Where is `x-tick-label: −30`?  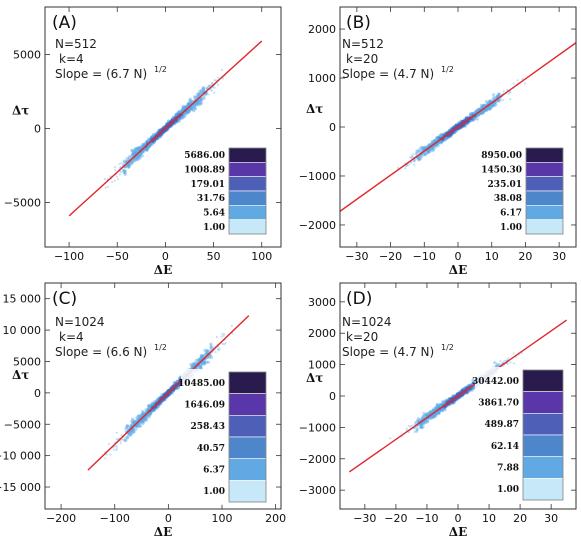 x-tick-label: −30 is located at coordinates (364, 518).